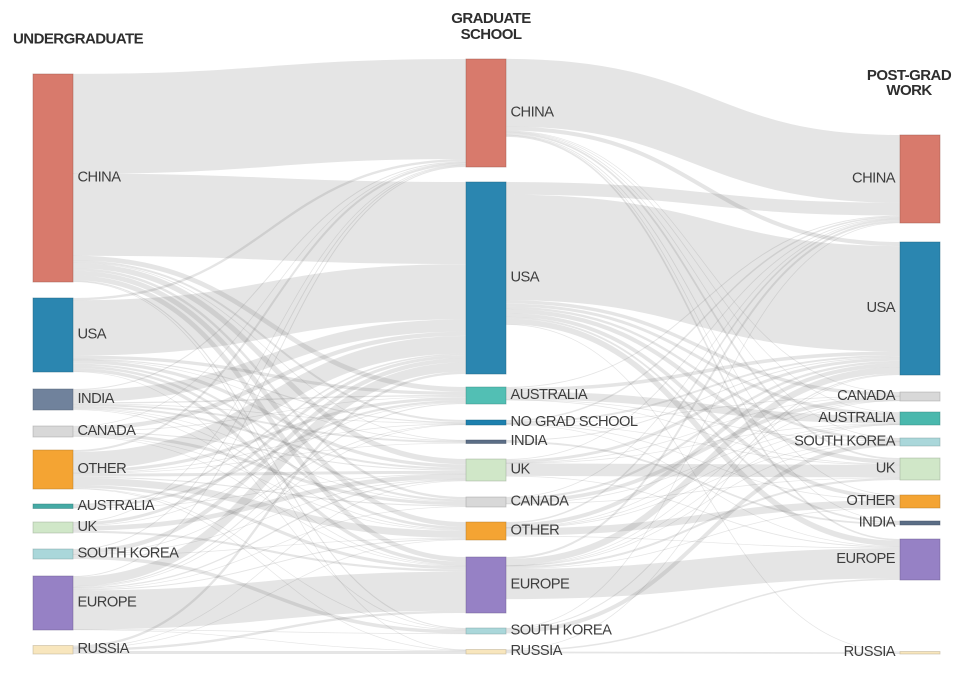  I want to click on svg-text: NO GRAD SCHOOL, so click(574, 422).